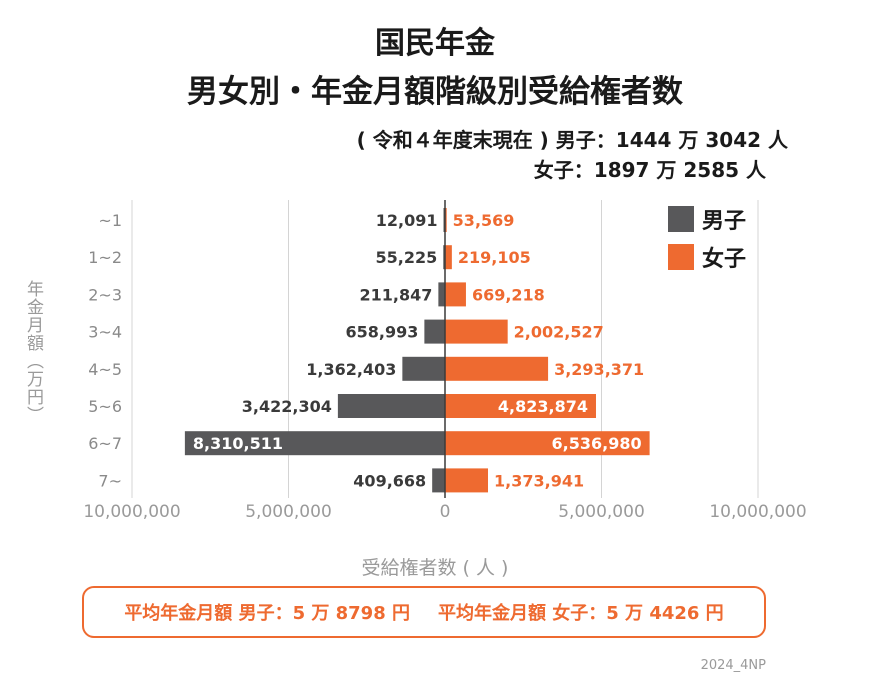 This screenshot has width=870, height=685. I want to click on legend: 男子 女子, so click(707, 238).